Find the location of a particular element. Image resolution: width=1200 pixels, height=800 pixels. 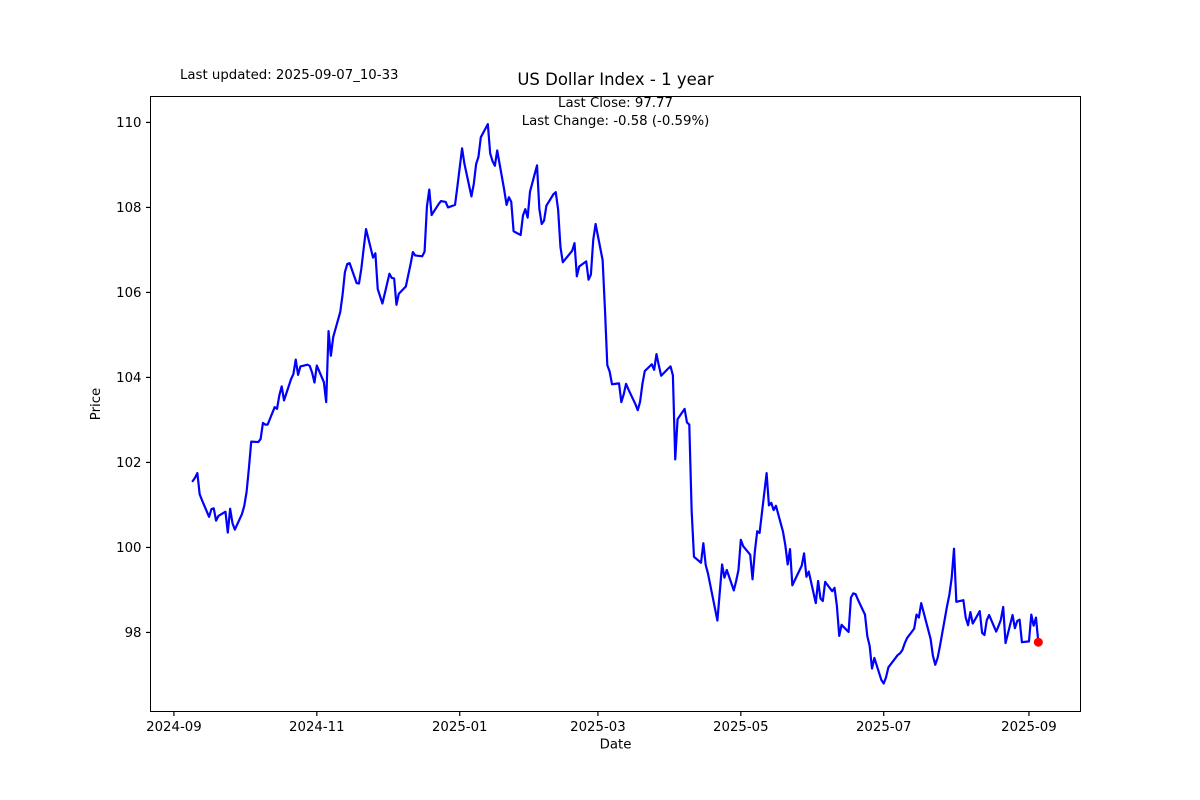

last-close-marker is located at coordinates (1038, 642).